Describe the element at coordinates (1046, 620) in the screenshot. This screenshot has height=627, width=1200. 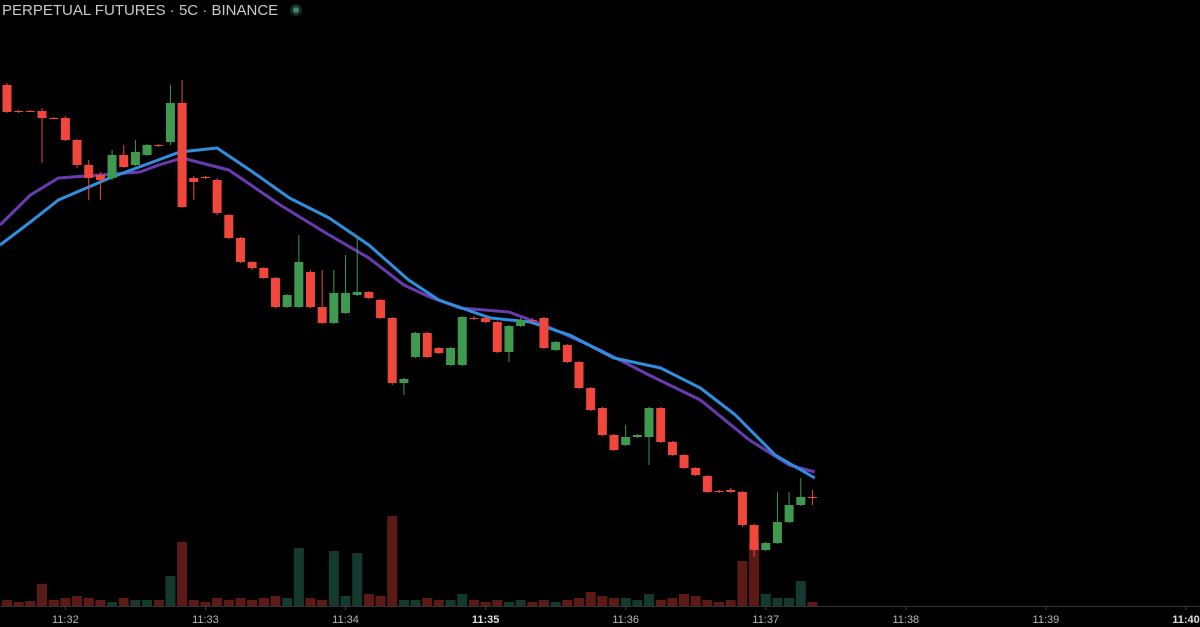
I see `x-tick-label: 11:39` at that location.